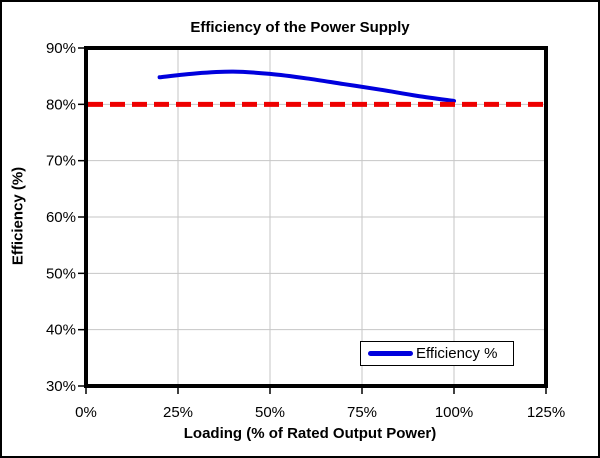 This screenshot has height=458, width=600. What do you see at coordinates (86, 412) in the screenshot?
I see `x-tick-label: 0%` at bounding box center [86, 412].